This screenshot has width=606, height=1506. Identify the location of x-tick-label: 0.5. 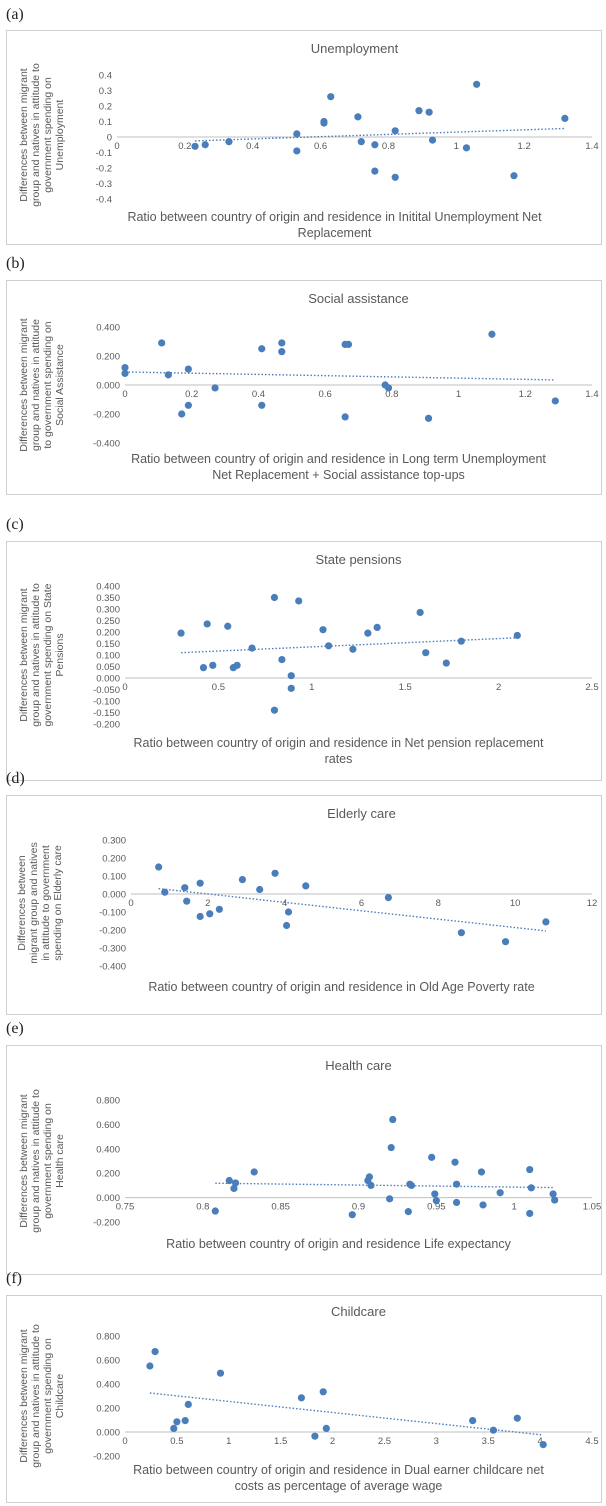
(218, 687).